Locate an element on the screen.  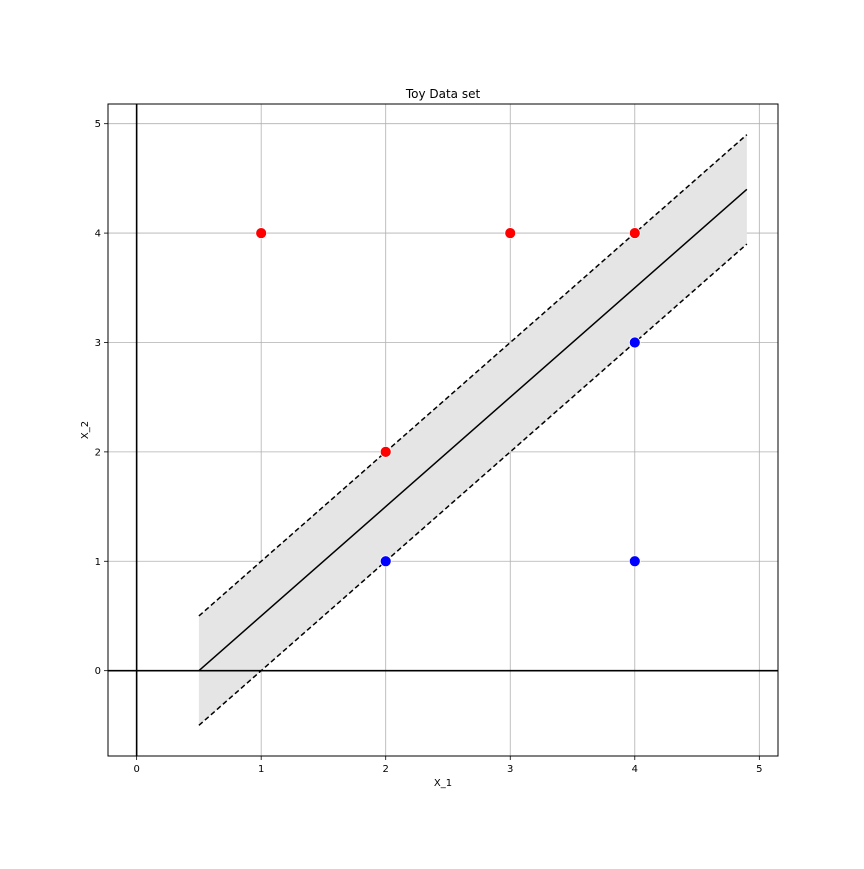
y-tick-label: 1 is located at coordinates (98, 562).